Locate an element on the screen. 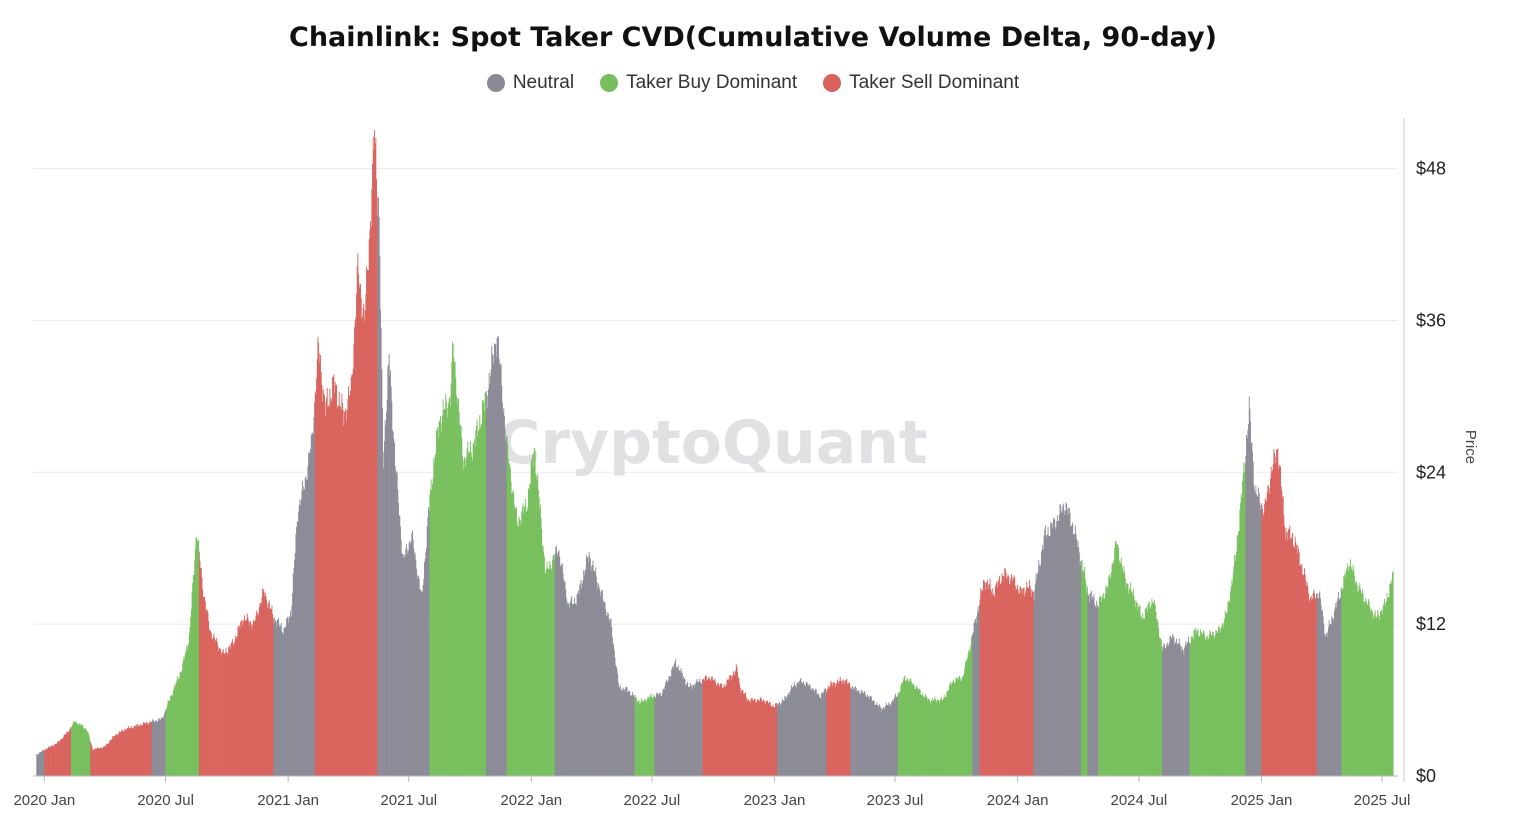 The height and width of the screenshot is (819, 1536). y-tick-label: $48 is located at coordinates (1431, 169).